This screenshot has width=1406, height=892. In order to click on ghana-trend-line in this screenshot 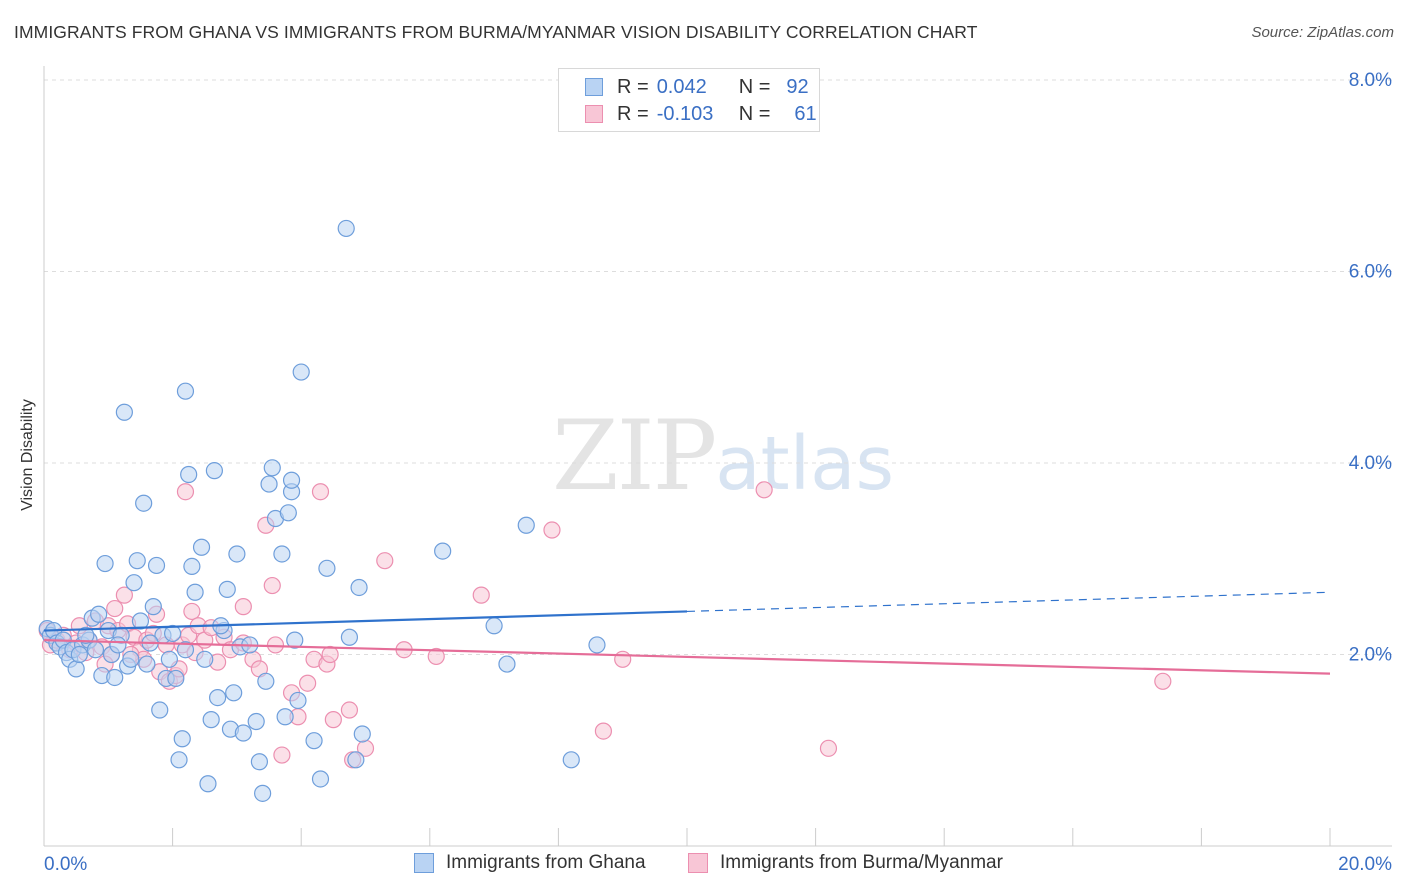, I will do `click(365, 621)`.